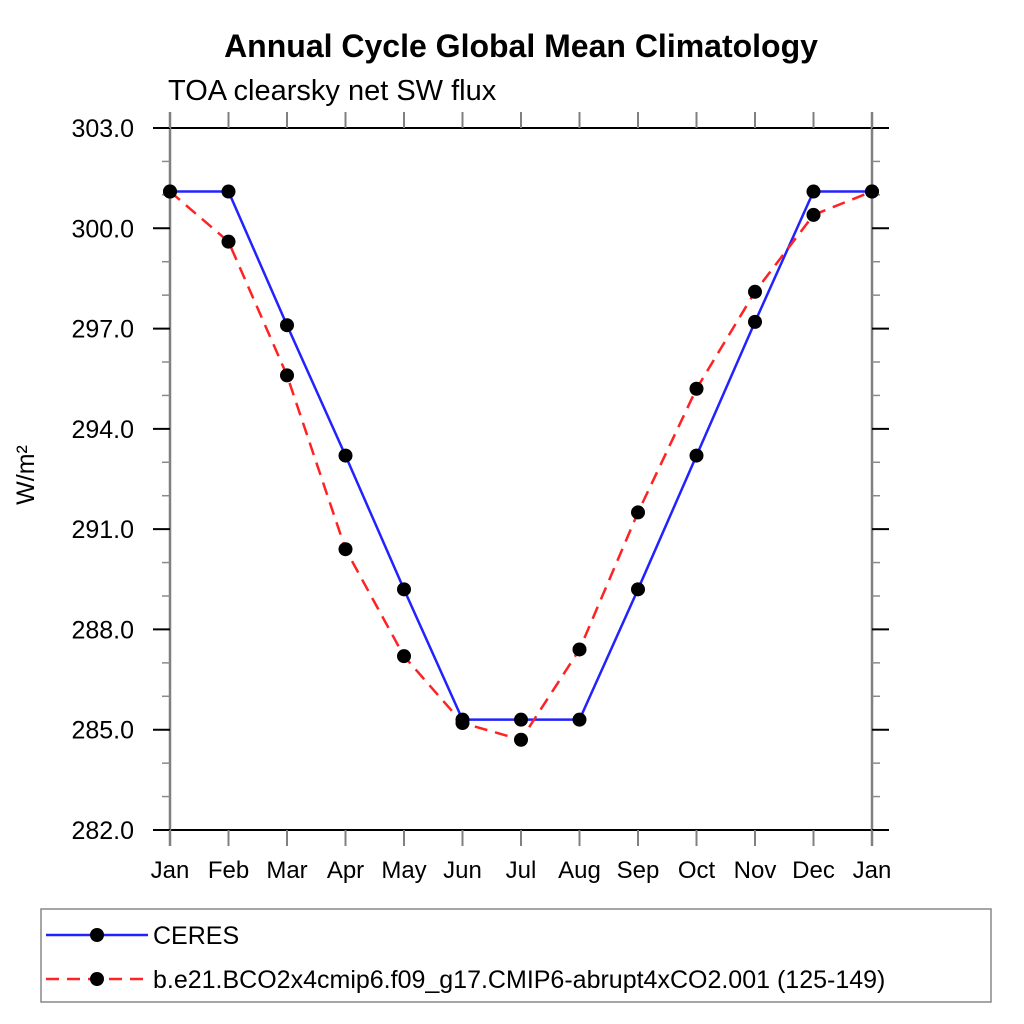 This screenshot has height=1024, width=1024. Describe the element at coordinates (403, 870) in the screenshot. I see `x-tick-label: May` at that location.